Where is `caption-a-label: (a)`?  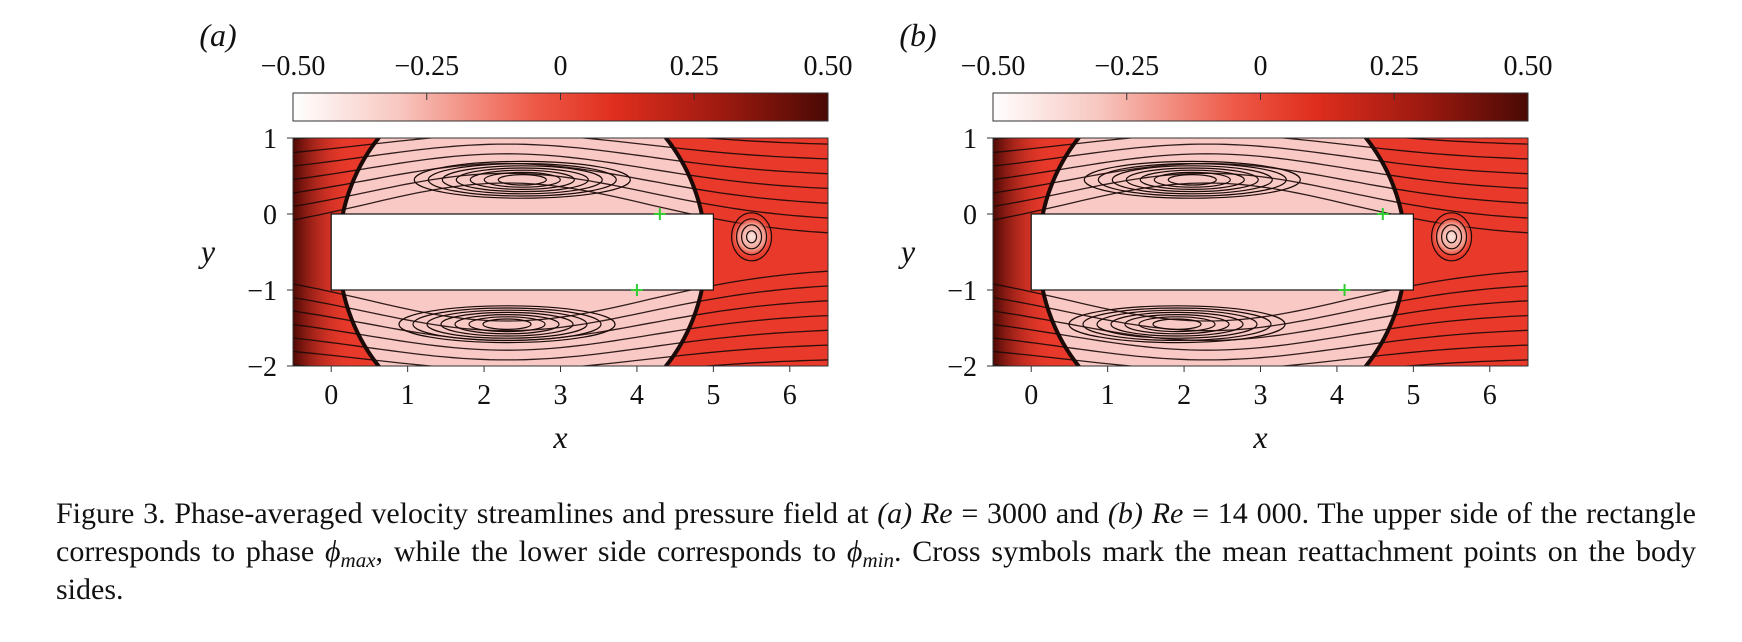 caption-a-label: (a) is located at coordinates (895, 513).